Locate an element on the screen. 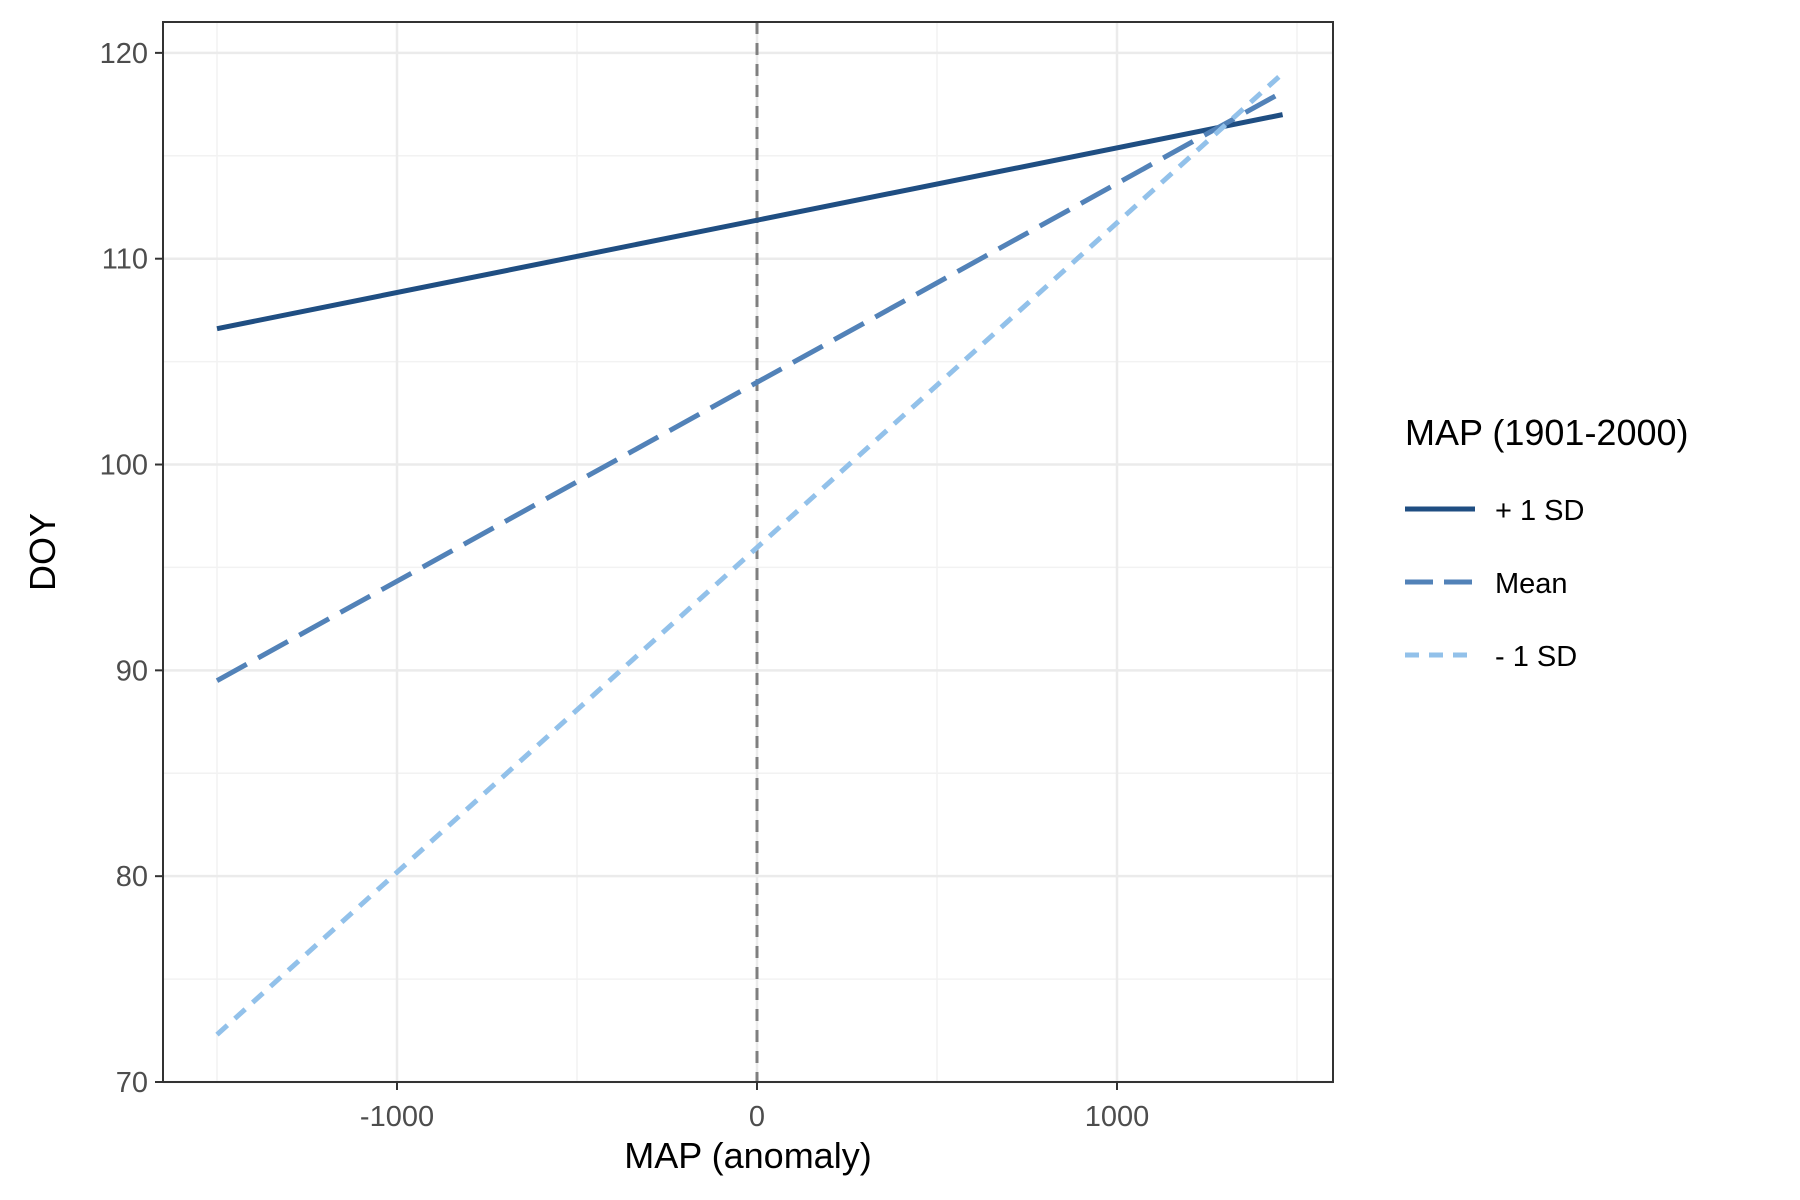 The image size is (1800, 1200). x-axis: -1000 0 1000 is located at coordinates (754, 1107).